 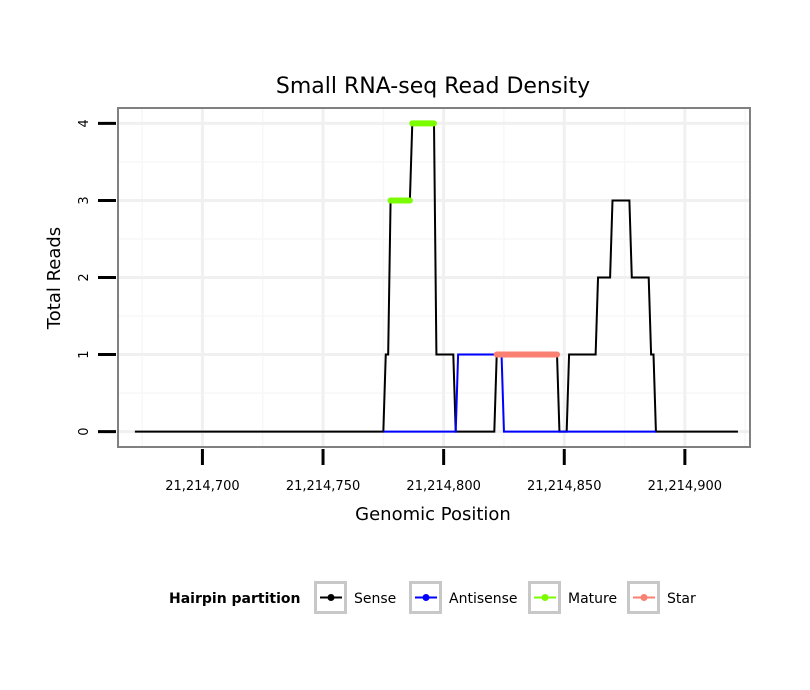 I want to click on legend-title: Hairpin partition, so click(x=234, y=599).